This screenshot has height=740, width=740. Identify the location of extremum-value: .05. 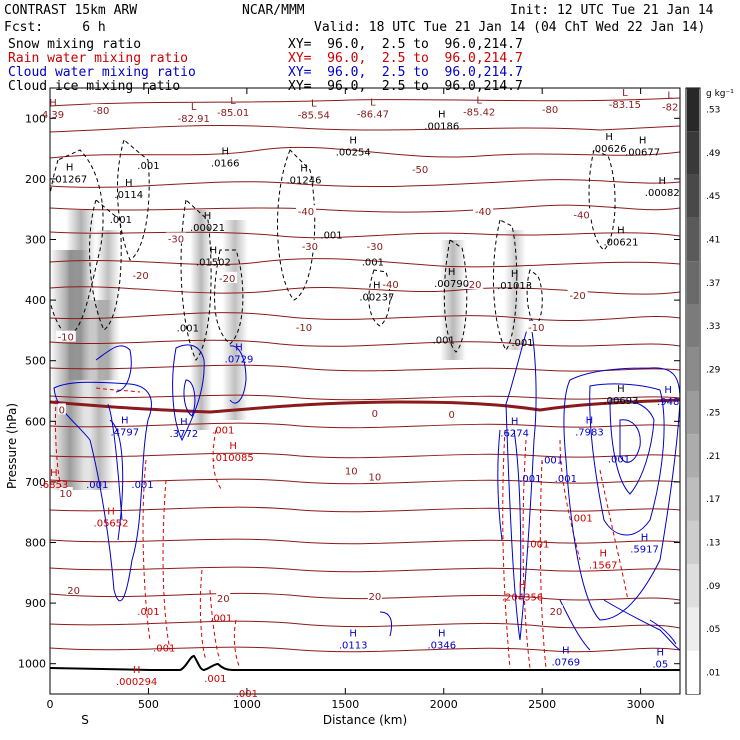
(660, 665).